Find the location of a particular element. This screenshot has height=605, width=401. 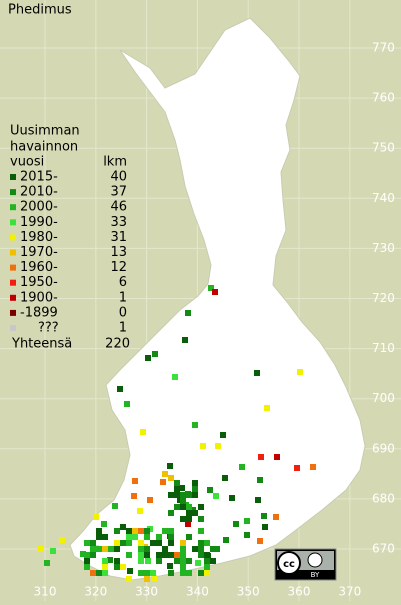

legend-count: 12 is located at coordinates (118, 267).